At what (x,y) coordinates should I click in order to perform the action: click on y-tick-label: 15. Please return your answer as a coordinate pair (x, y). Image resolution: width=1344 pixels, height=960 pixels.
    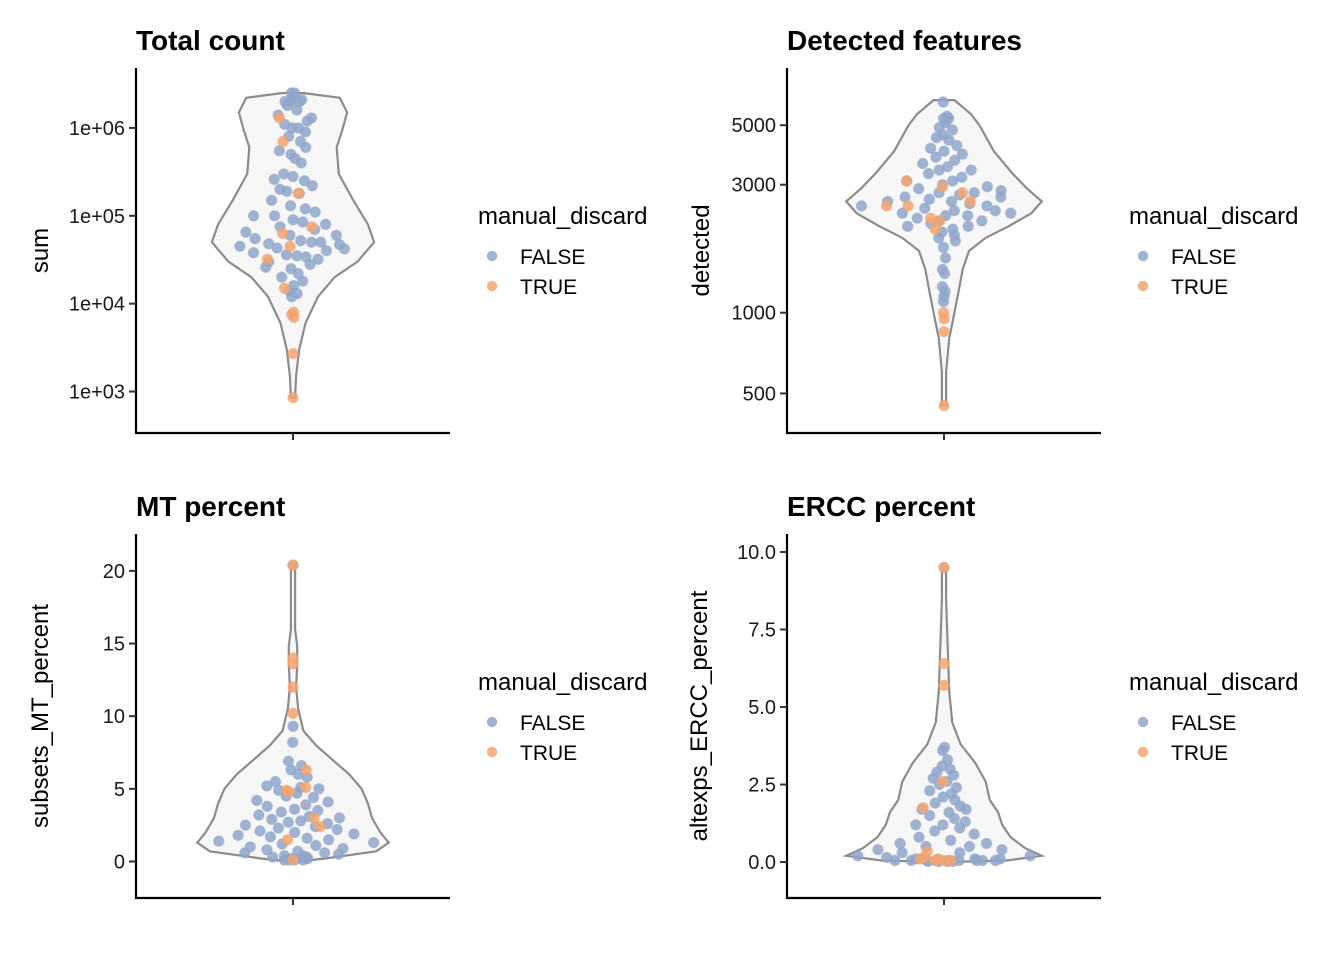
    Looking at the image, I should click on (114, 645).